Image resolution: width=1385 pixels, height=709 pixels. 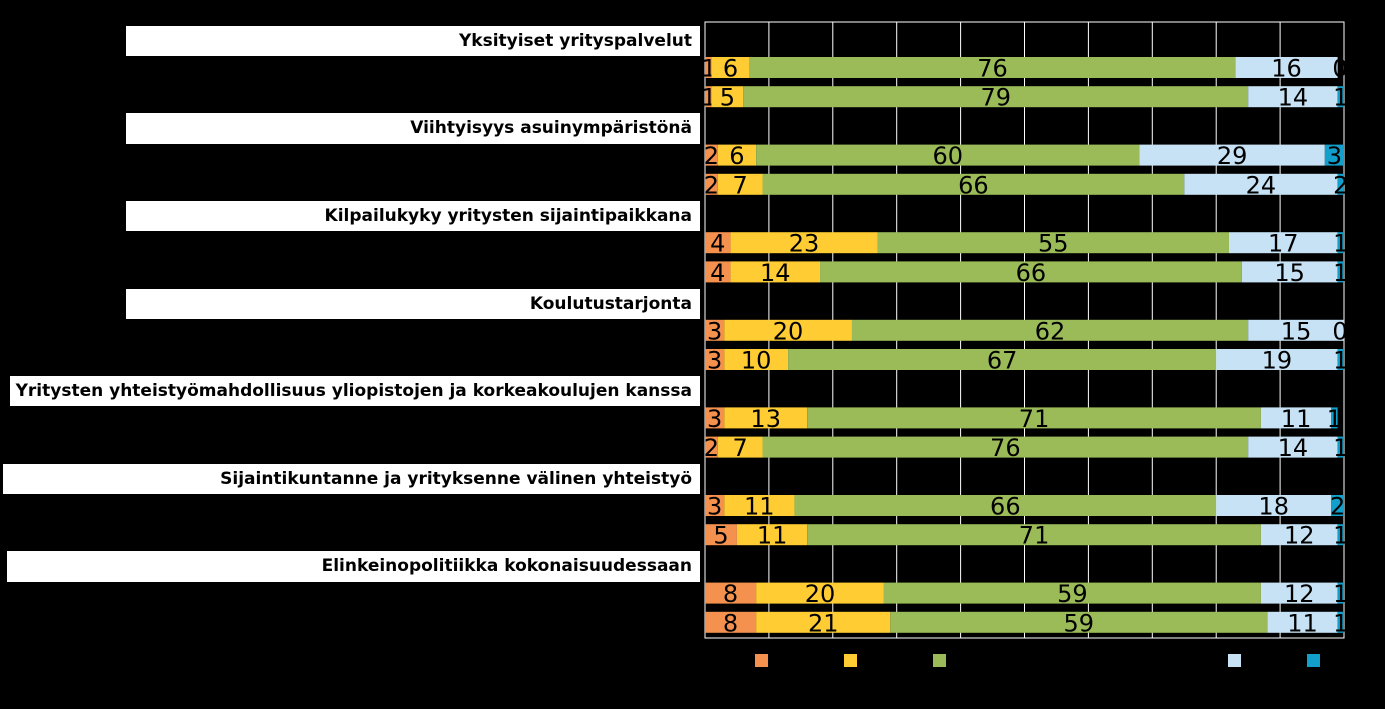 I want to click on data-label: 10, so click(x=756, y=361).